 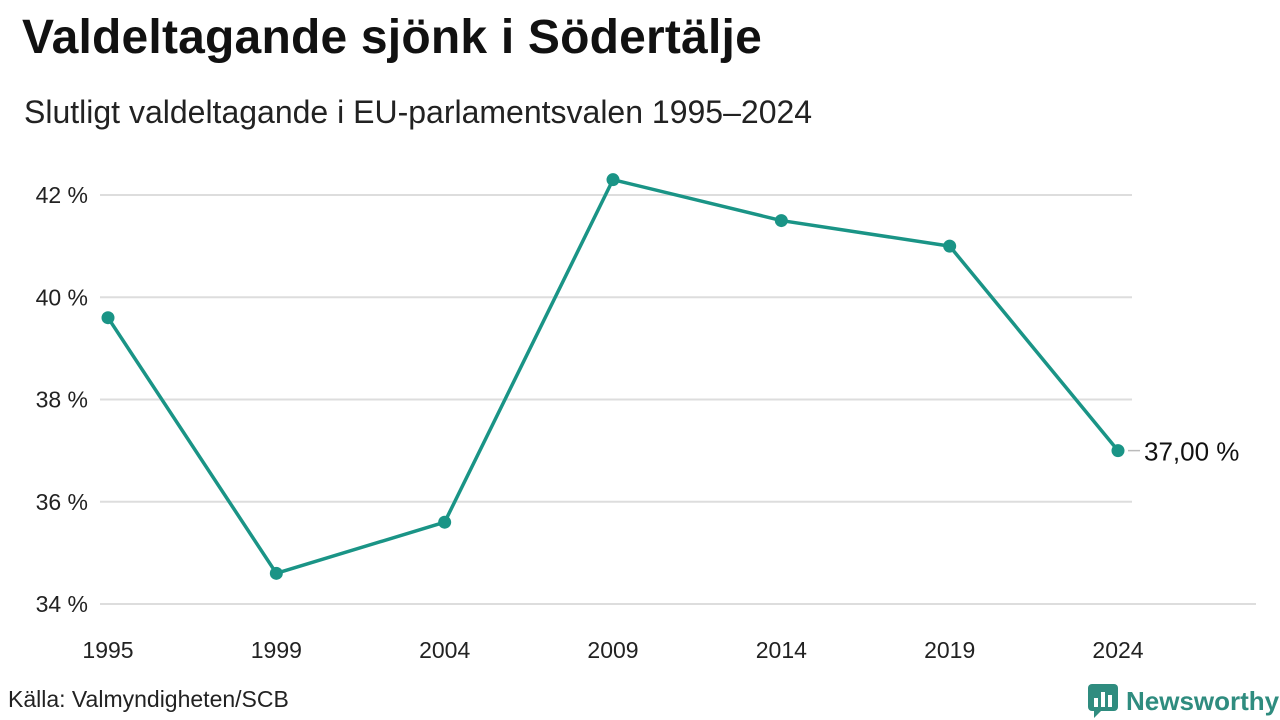 I want to click on chart-title: Valdeltagande sjönk i Södertälje, so click(x=392, y=37).